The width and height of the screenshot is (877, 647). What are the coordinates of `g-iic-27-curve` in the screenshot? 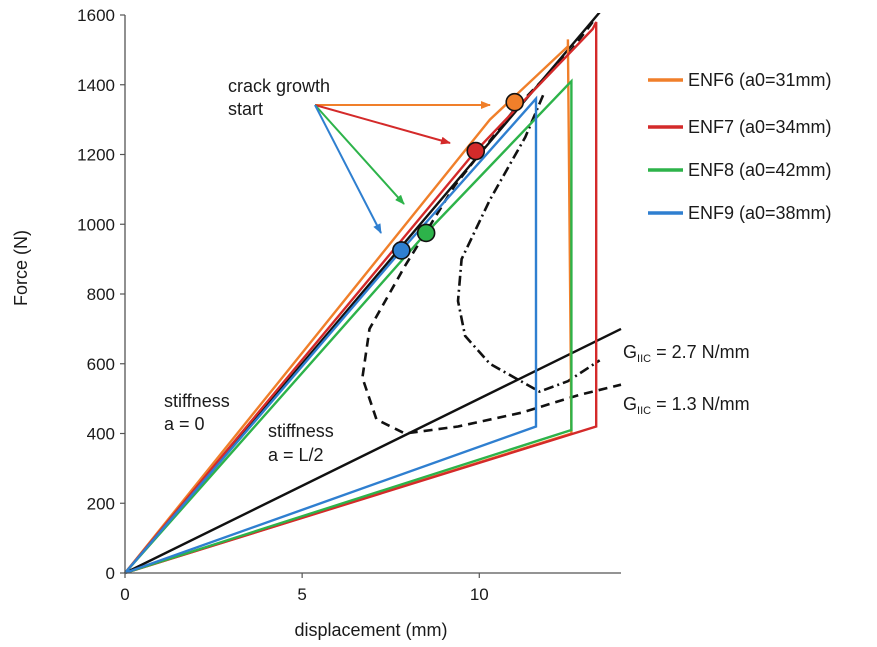 It's located at (528, 243).